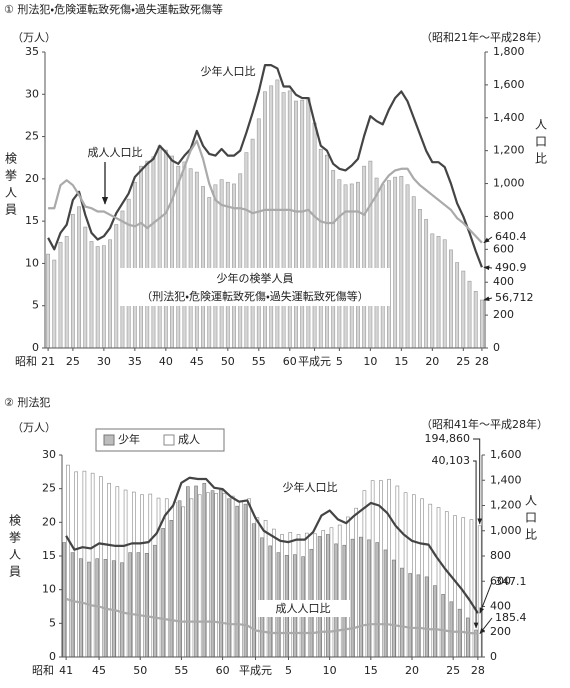 The height and width of the screenshot is (688, 570). Describe the element at coordinates (531, 519) in the screenshot. I see `y2-axis-label: 人口比` at that location.